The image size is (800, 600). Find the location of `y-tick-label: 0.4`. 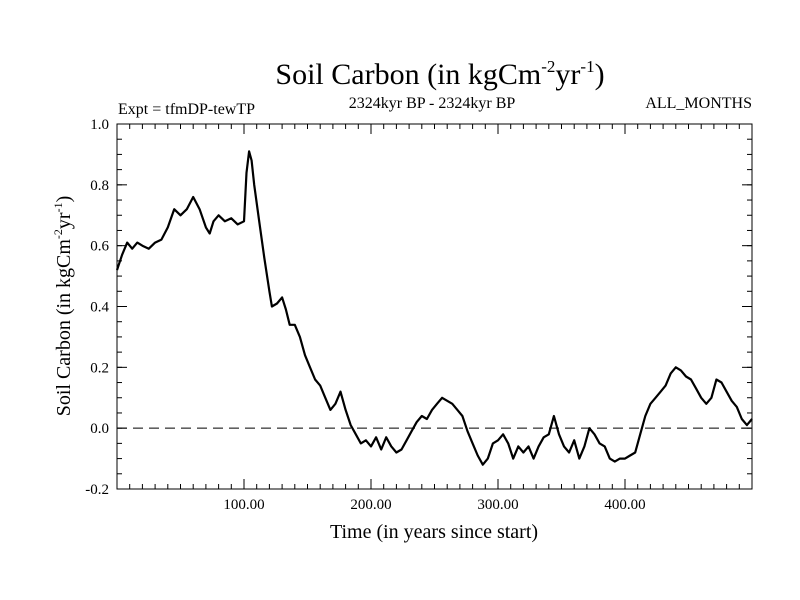

y-tick-label: 0.4 is located at coordinates (99, 308).